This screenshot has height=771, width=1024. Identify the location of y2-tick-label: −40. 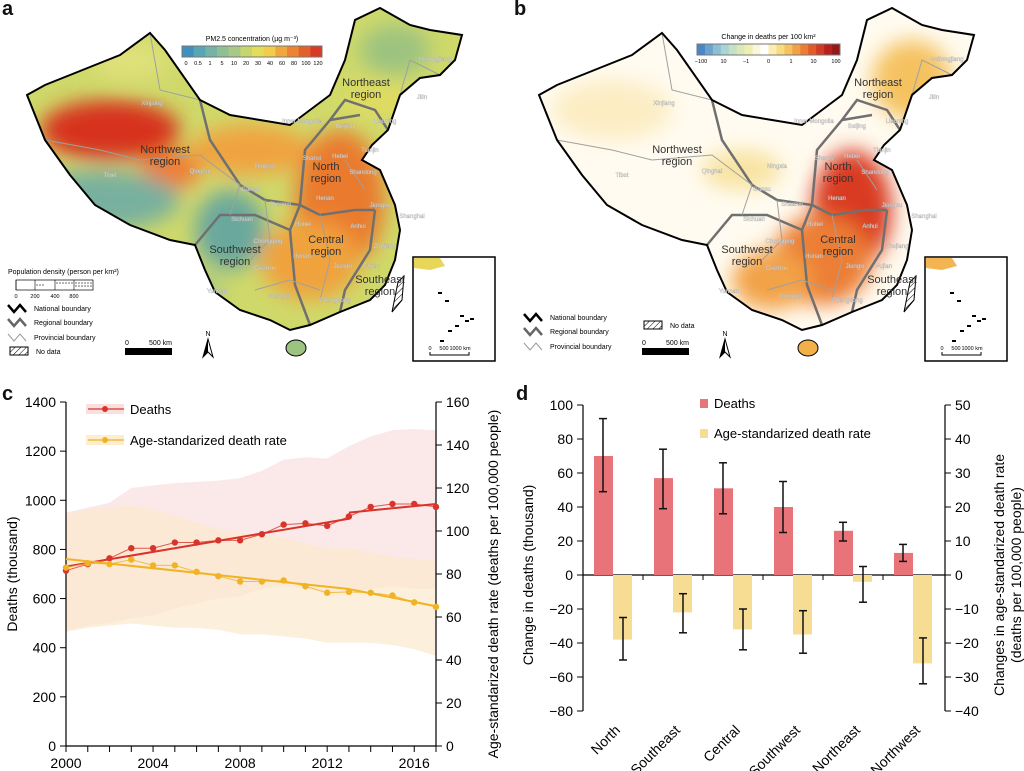
(967, 711).